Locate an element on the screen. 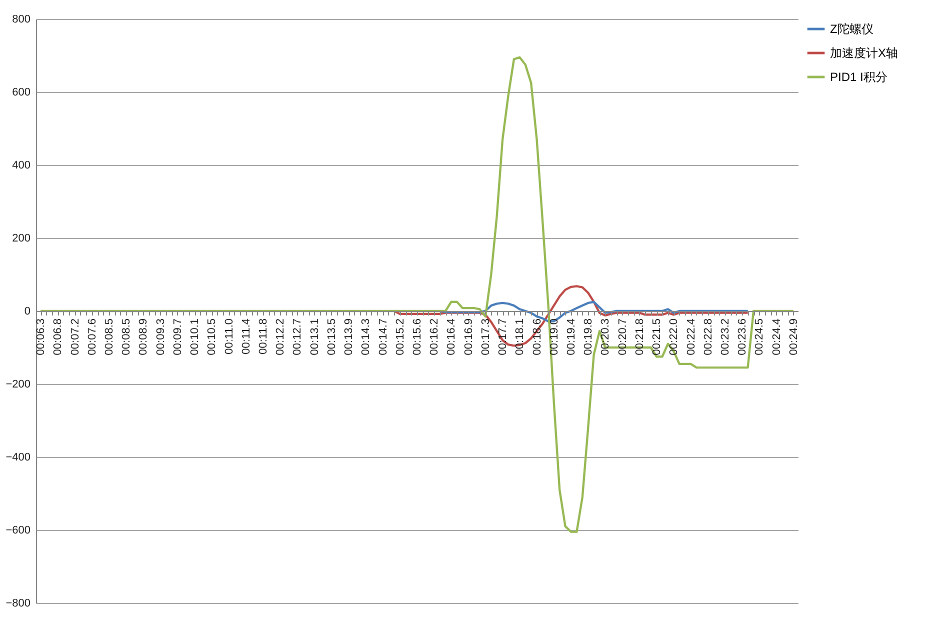 The height and width of the screenshot is (619, 926). x-tick-label: 00:23.2 is located at coordinates (725, 337).